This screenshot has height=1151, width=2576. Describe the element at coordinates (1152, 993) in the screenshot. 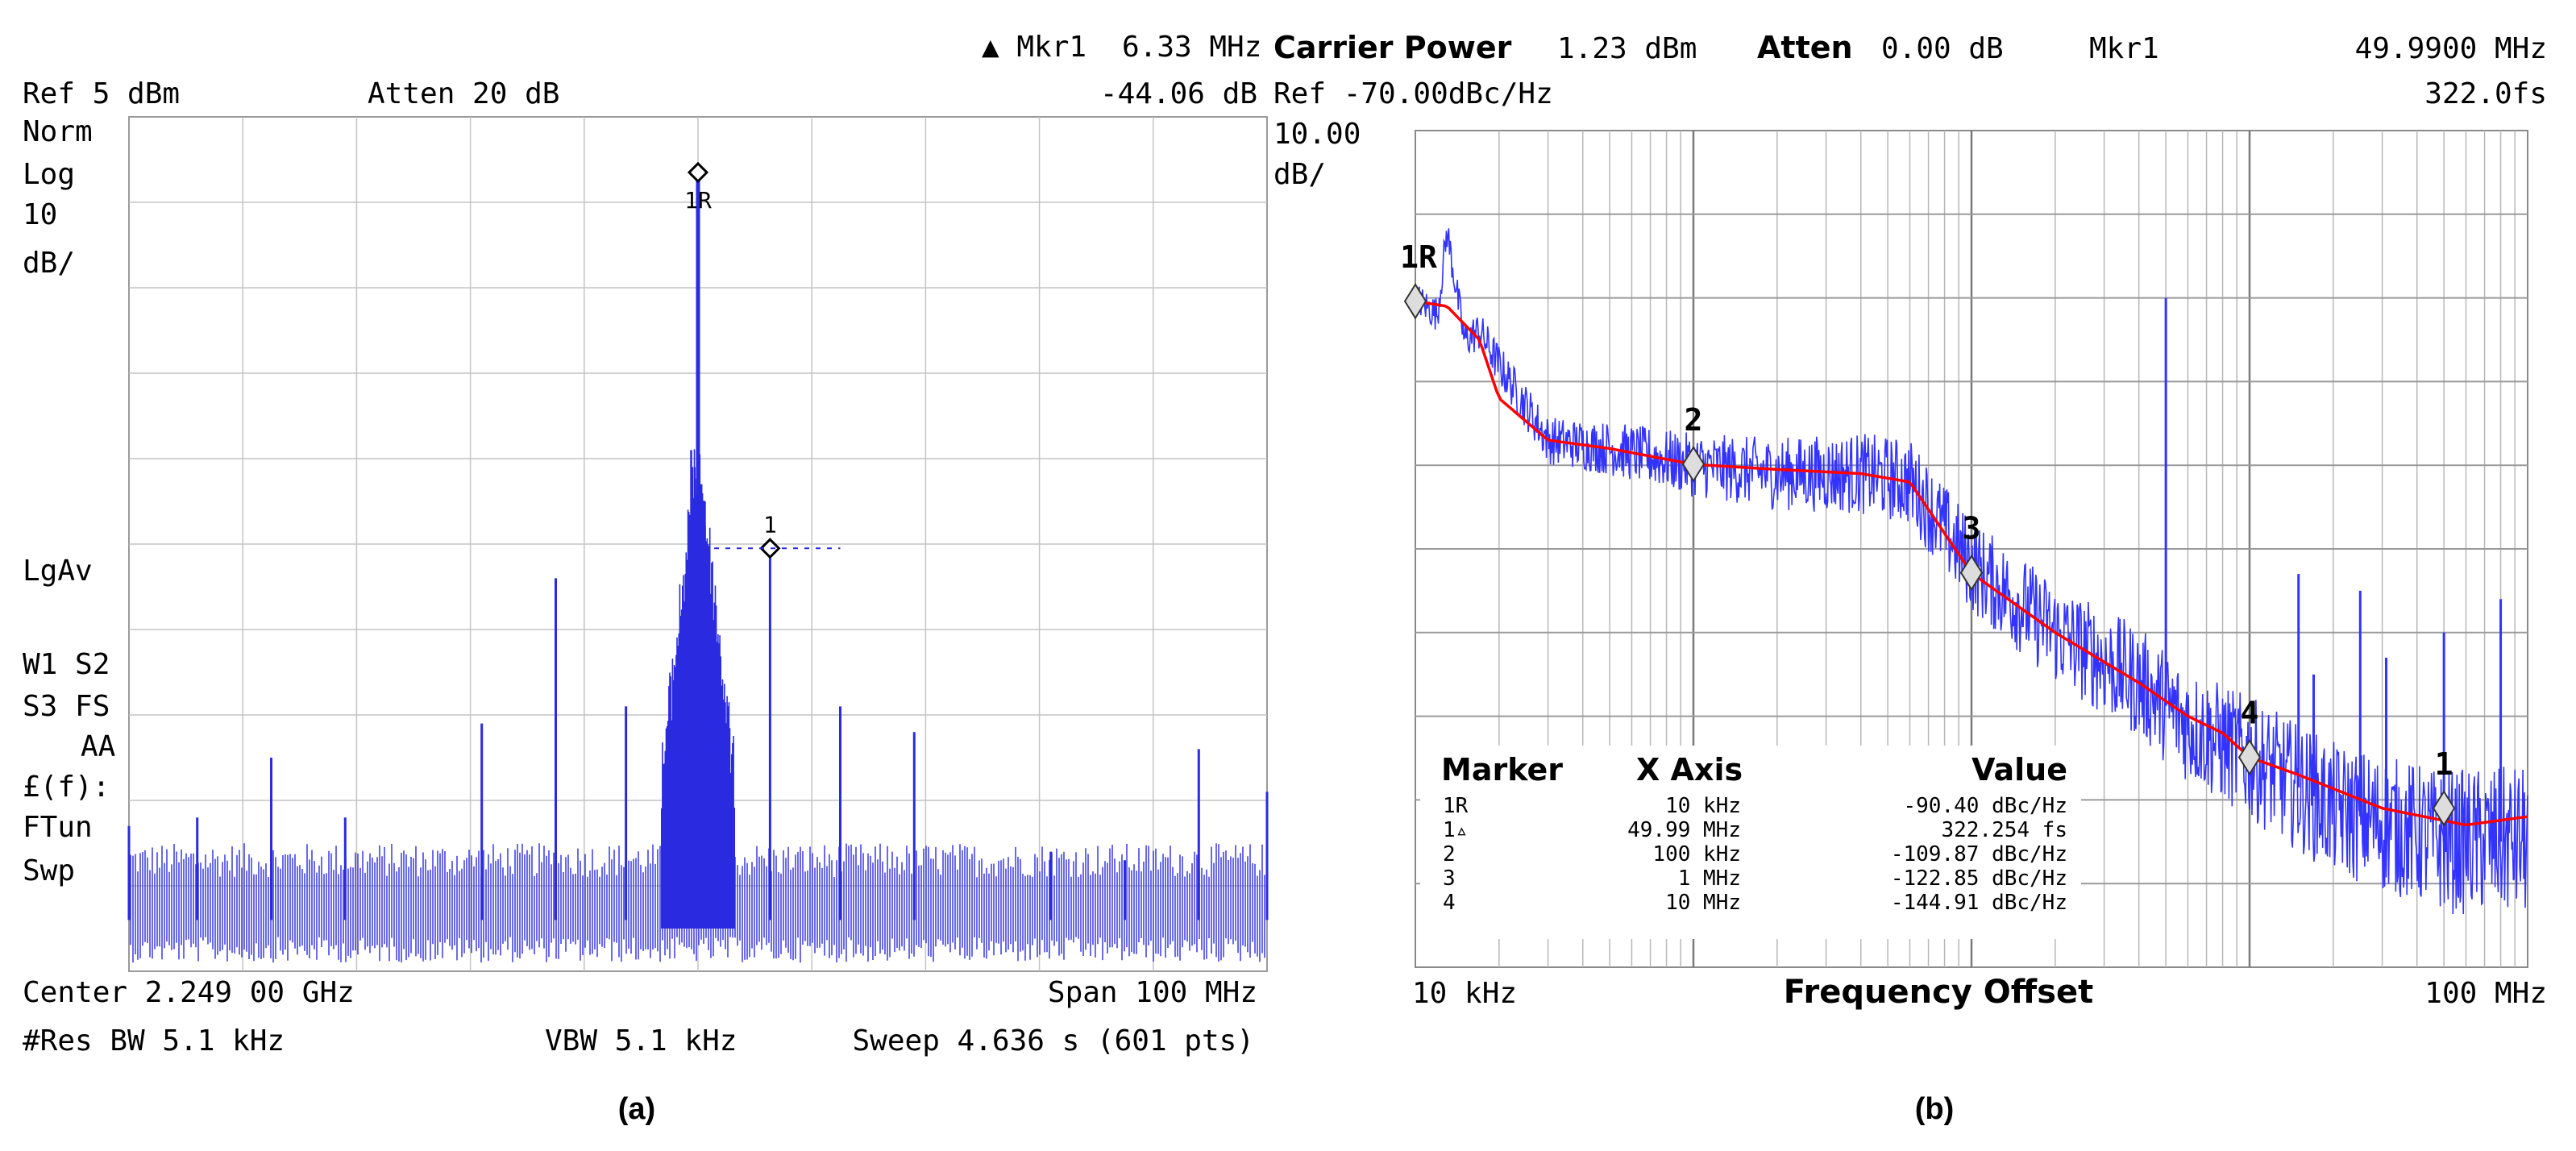

I see `span: Span 100 MHz` at that location.